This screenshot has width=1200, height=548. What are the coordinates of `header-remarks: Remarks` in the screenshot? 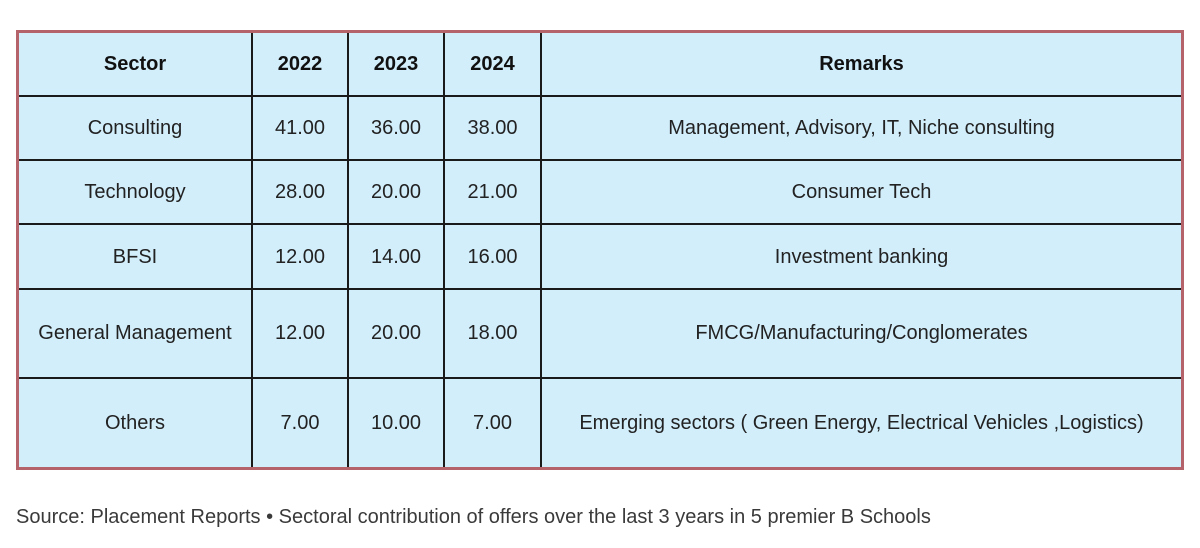 It's located at (860, 65).